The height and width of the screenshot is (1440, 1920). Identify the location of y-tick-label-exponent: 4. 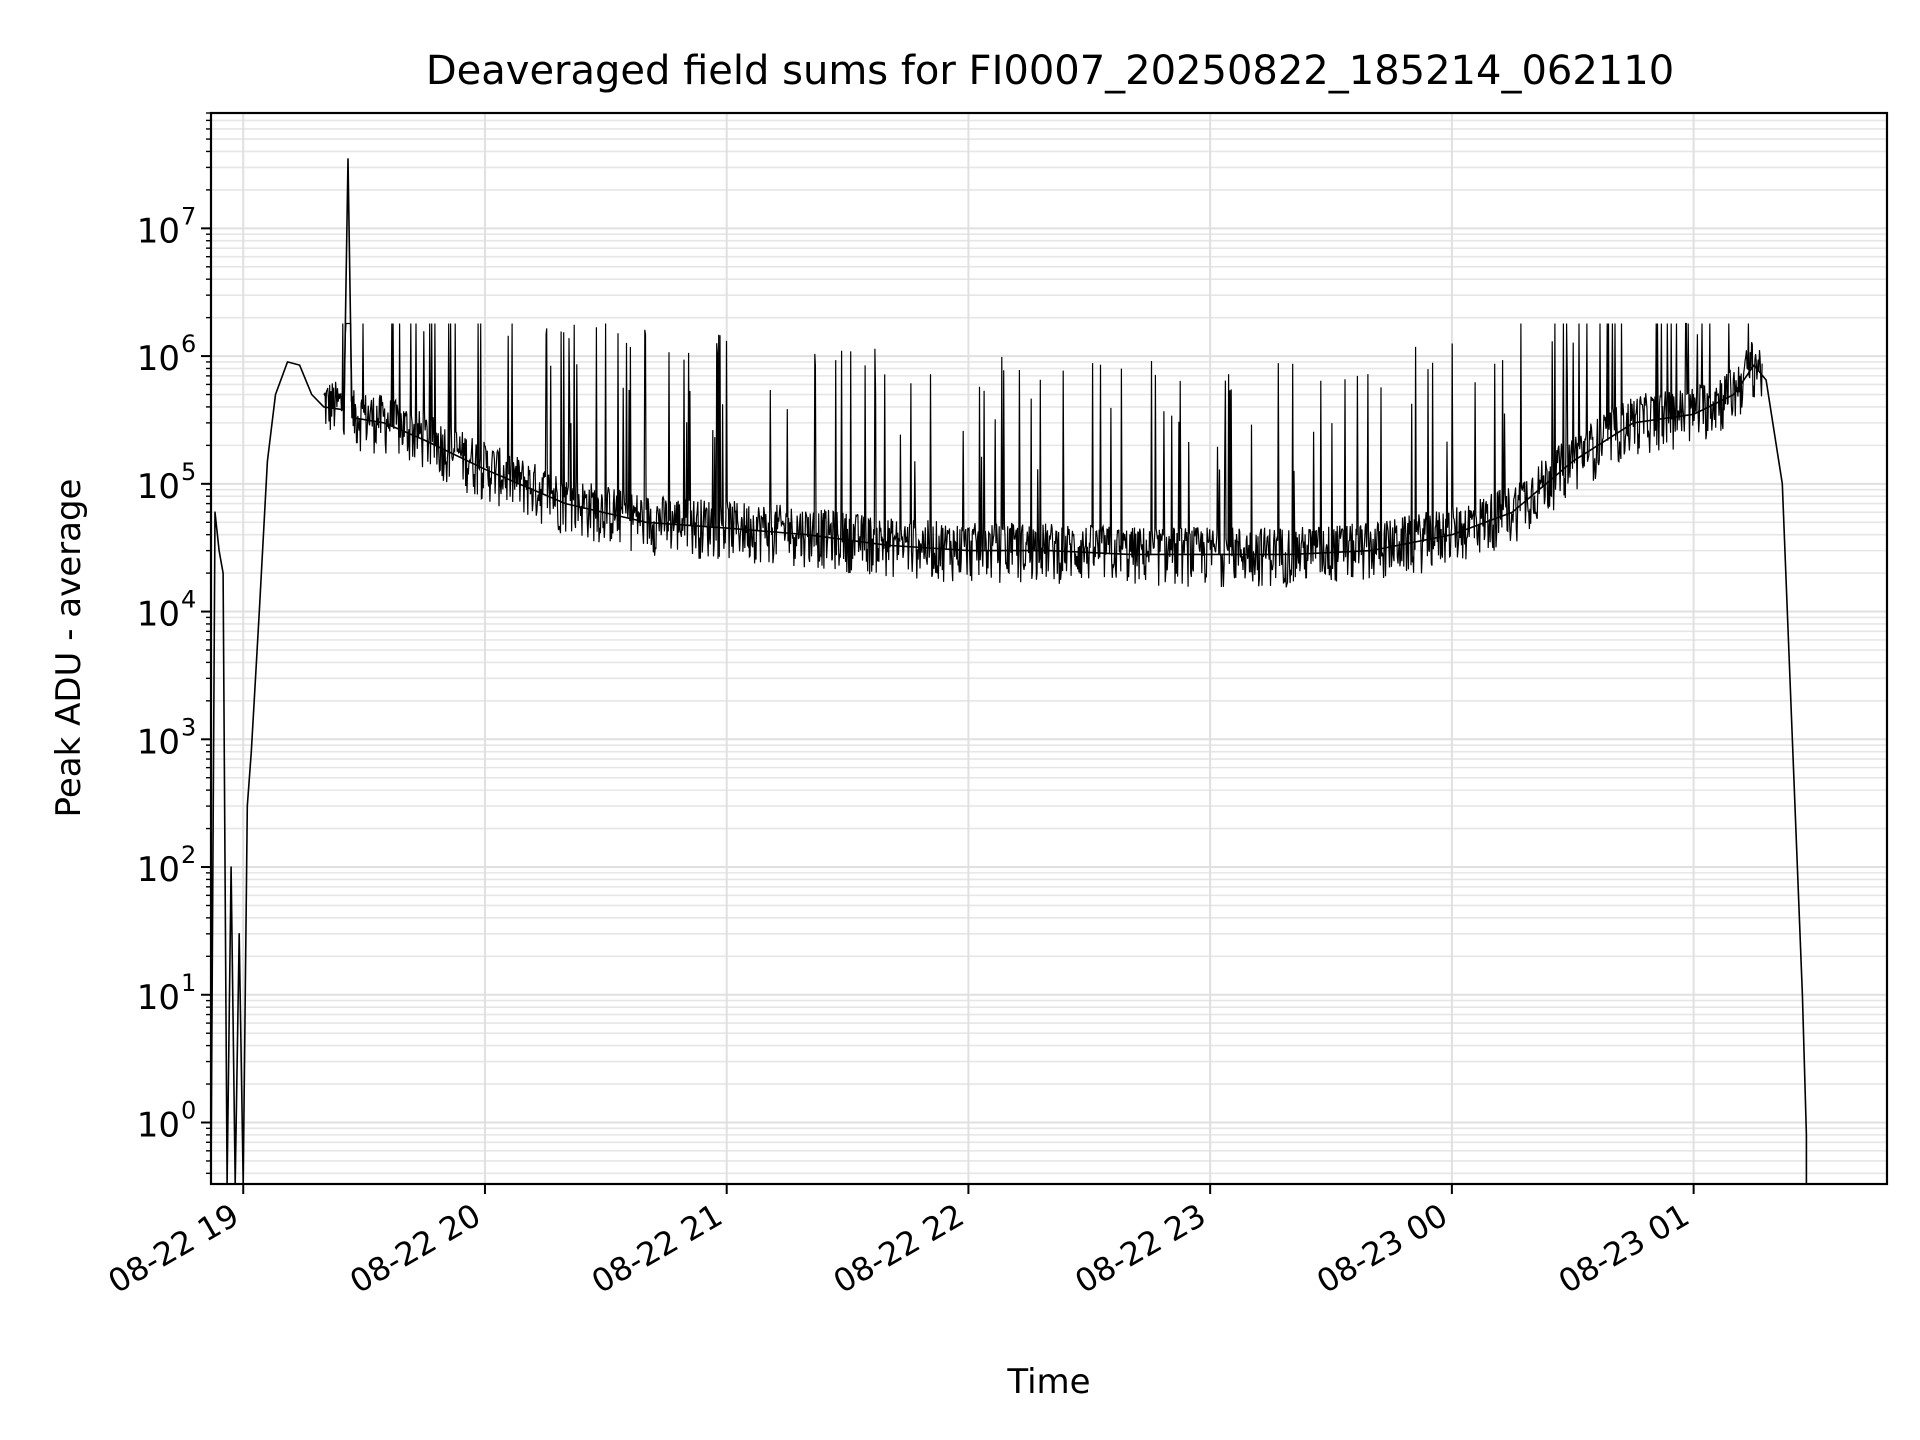
(188, 600).